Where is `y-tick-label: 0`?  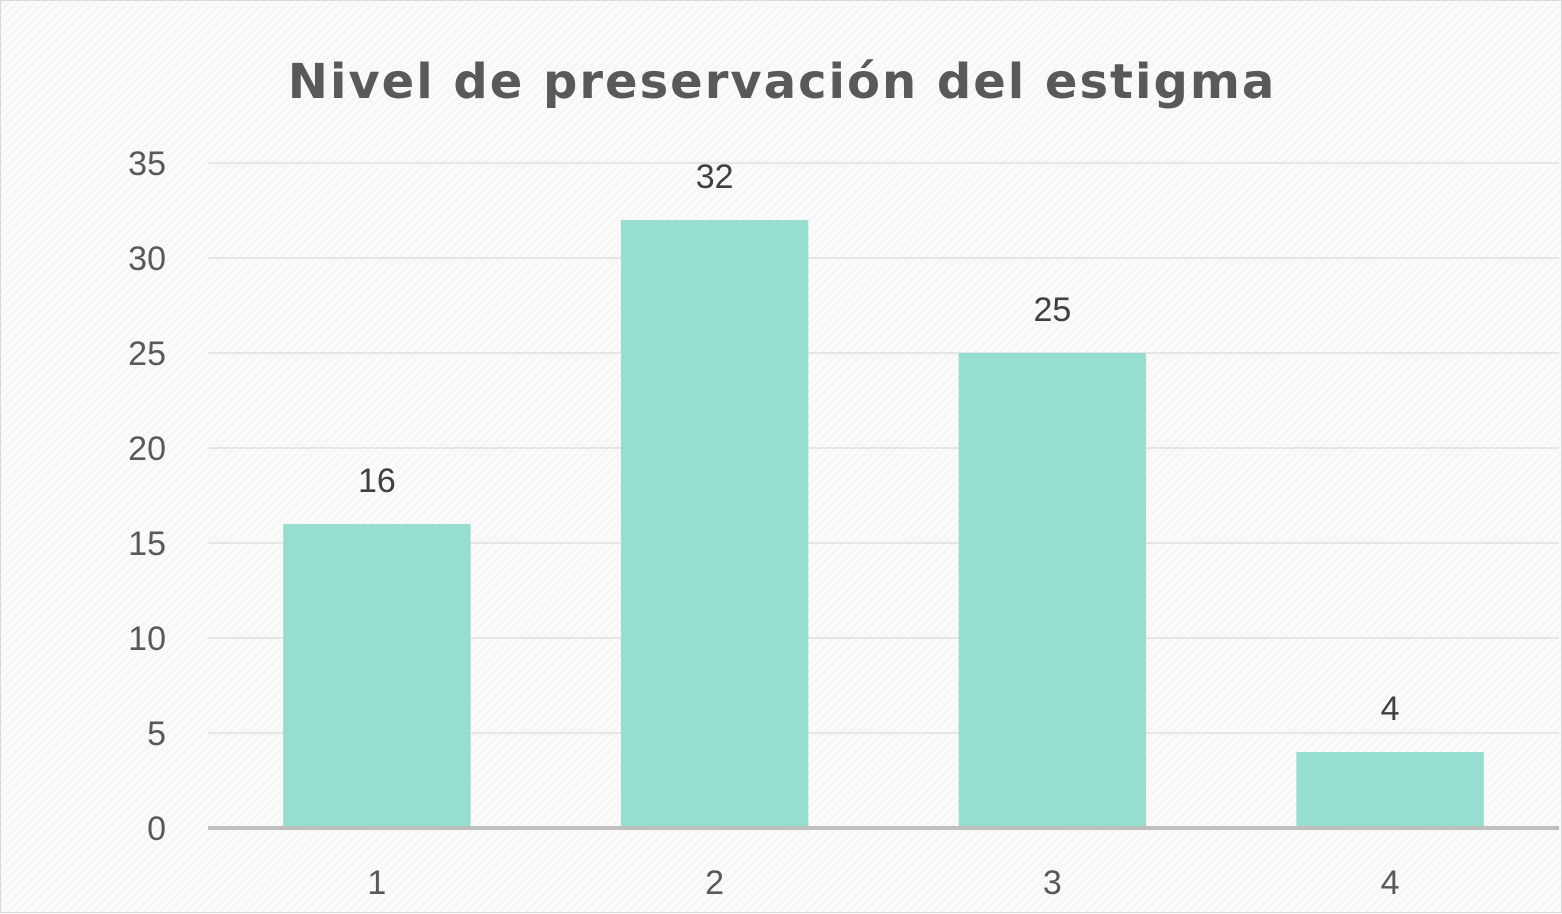
y-tick-label: 0 is located at coordinates (156, 829).